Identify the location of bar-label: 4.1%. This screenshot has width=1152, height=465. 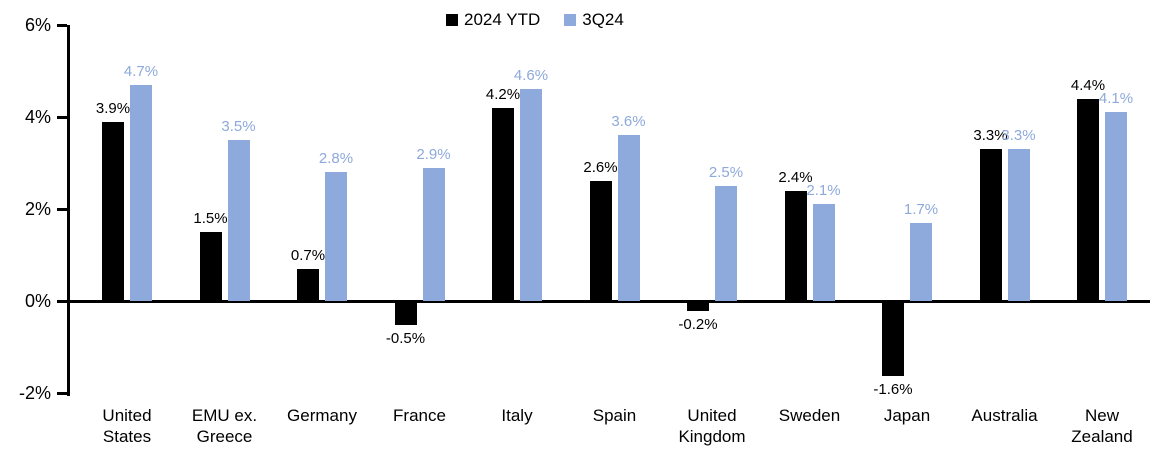
(1116, 99).